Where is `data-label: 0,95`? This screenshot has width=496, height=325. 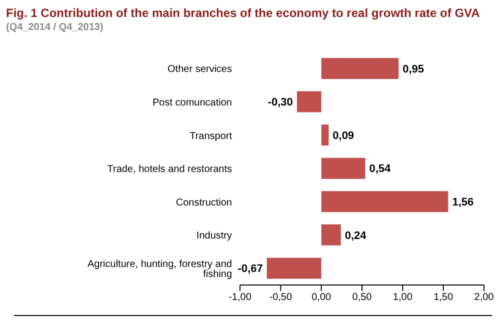 data-label: 0,95 is located at coordinates (413, 69).